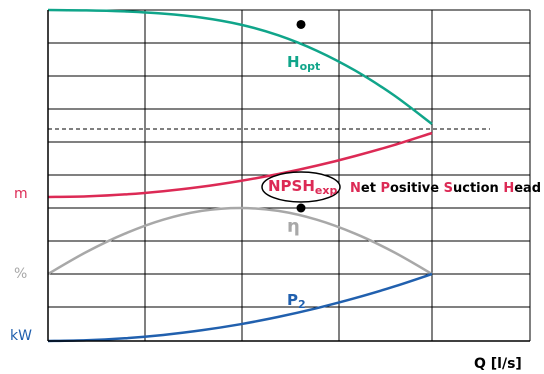  I want to click on axis-unit-percent: %, so click(20, 274).